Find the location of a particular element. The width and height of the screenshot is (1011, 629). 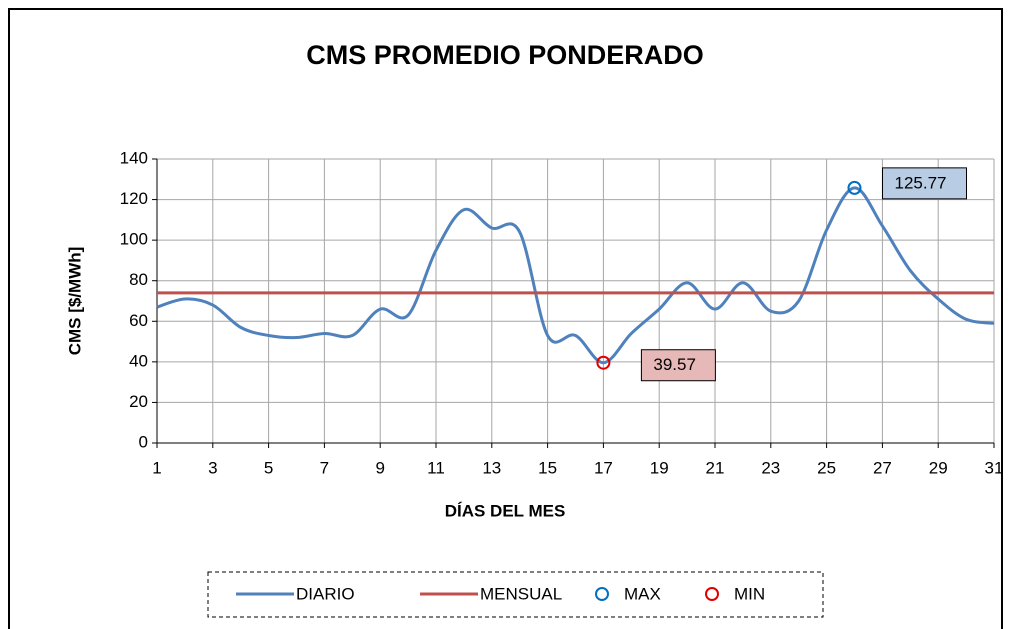

data-label: 125.77 is located at coordinates (921, 182).